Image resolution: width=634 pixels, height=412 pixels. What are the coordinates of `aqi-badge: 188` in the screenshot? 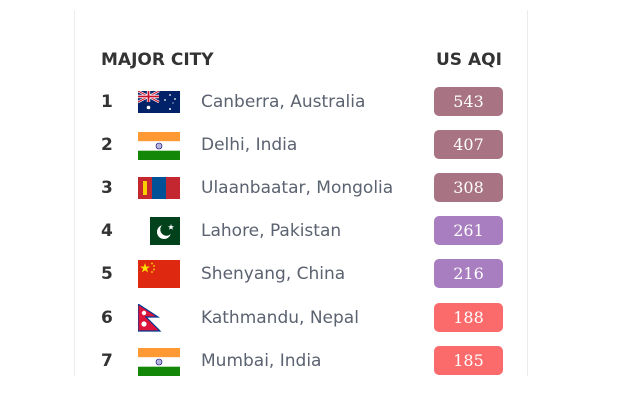 It's located at (468, 317).